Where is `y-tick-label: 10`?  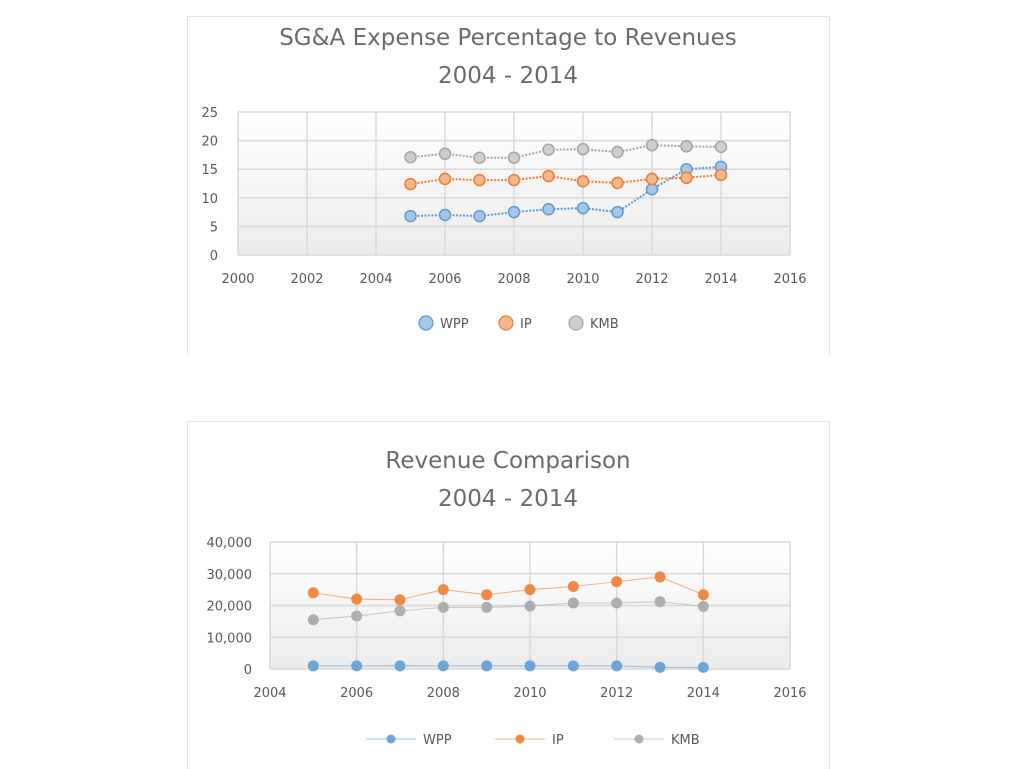 y-tick-label: 10 is located at coordinates (209, 199).